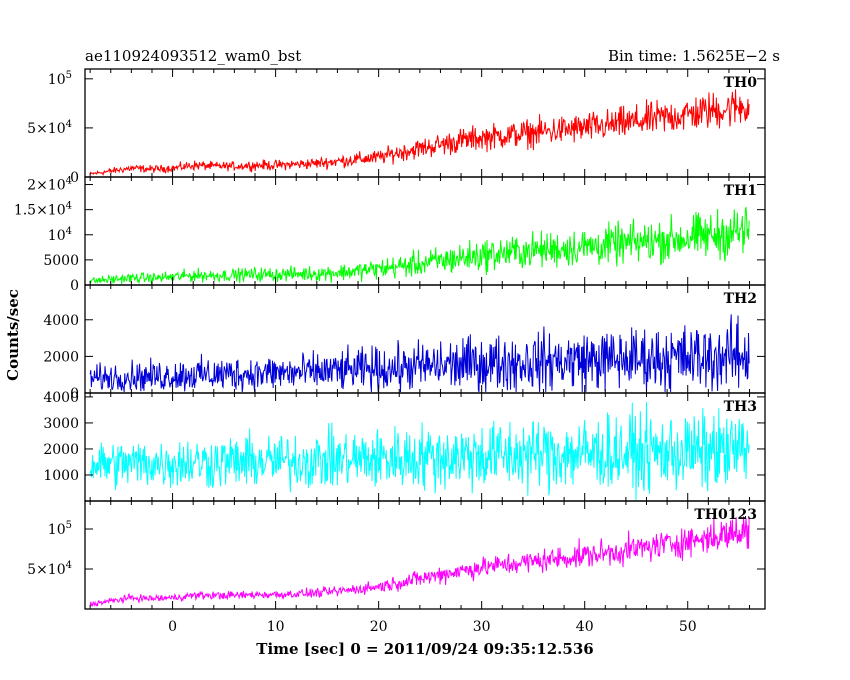  Describe the element at coordinates (60, 235) in the screenshot. I see `y-tick-label: 10⁴` at that location.